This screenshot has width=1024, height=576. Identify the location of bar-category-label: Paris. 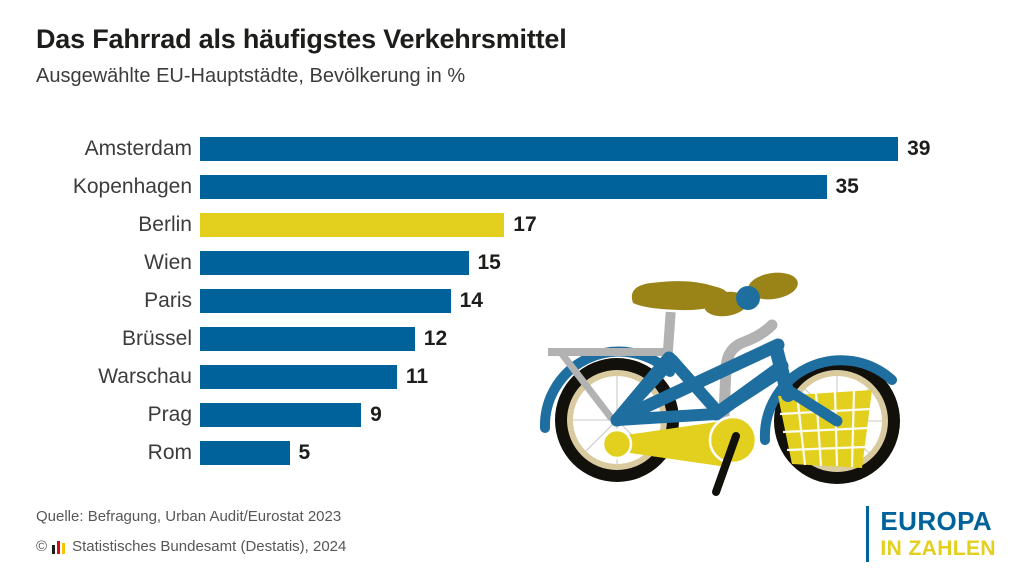
(168, 300).